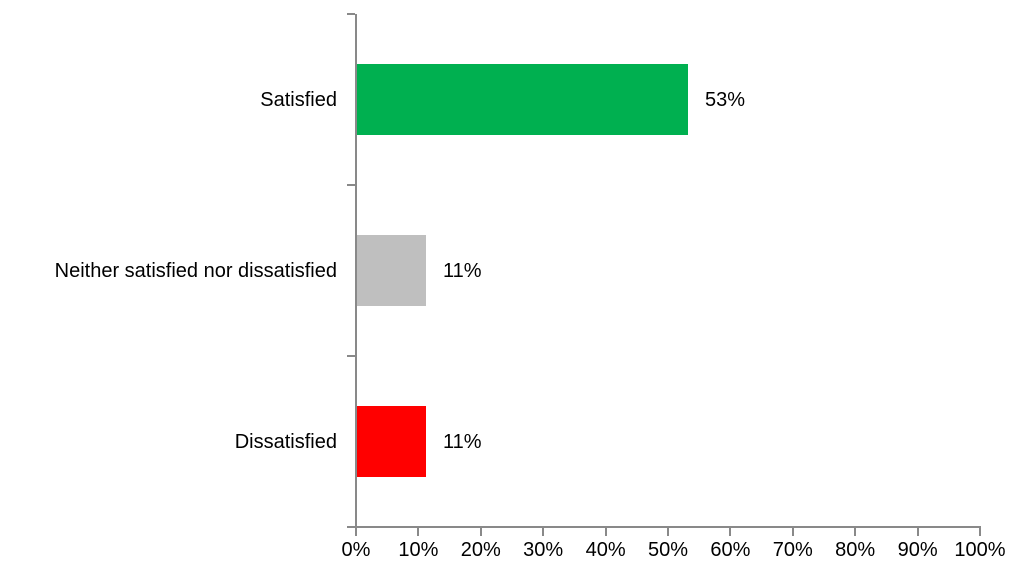 This screenshot has height=586, width=1016. Describe the element at coordinates (725, 100) in the screenshot. I see `value-label: 53%` at that location.